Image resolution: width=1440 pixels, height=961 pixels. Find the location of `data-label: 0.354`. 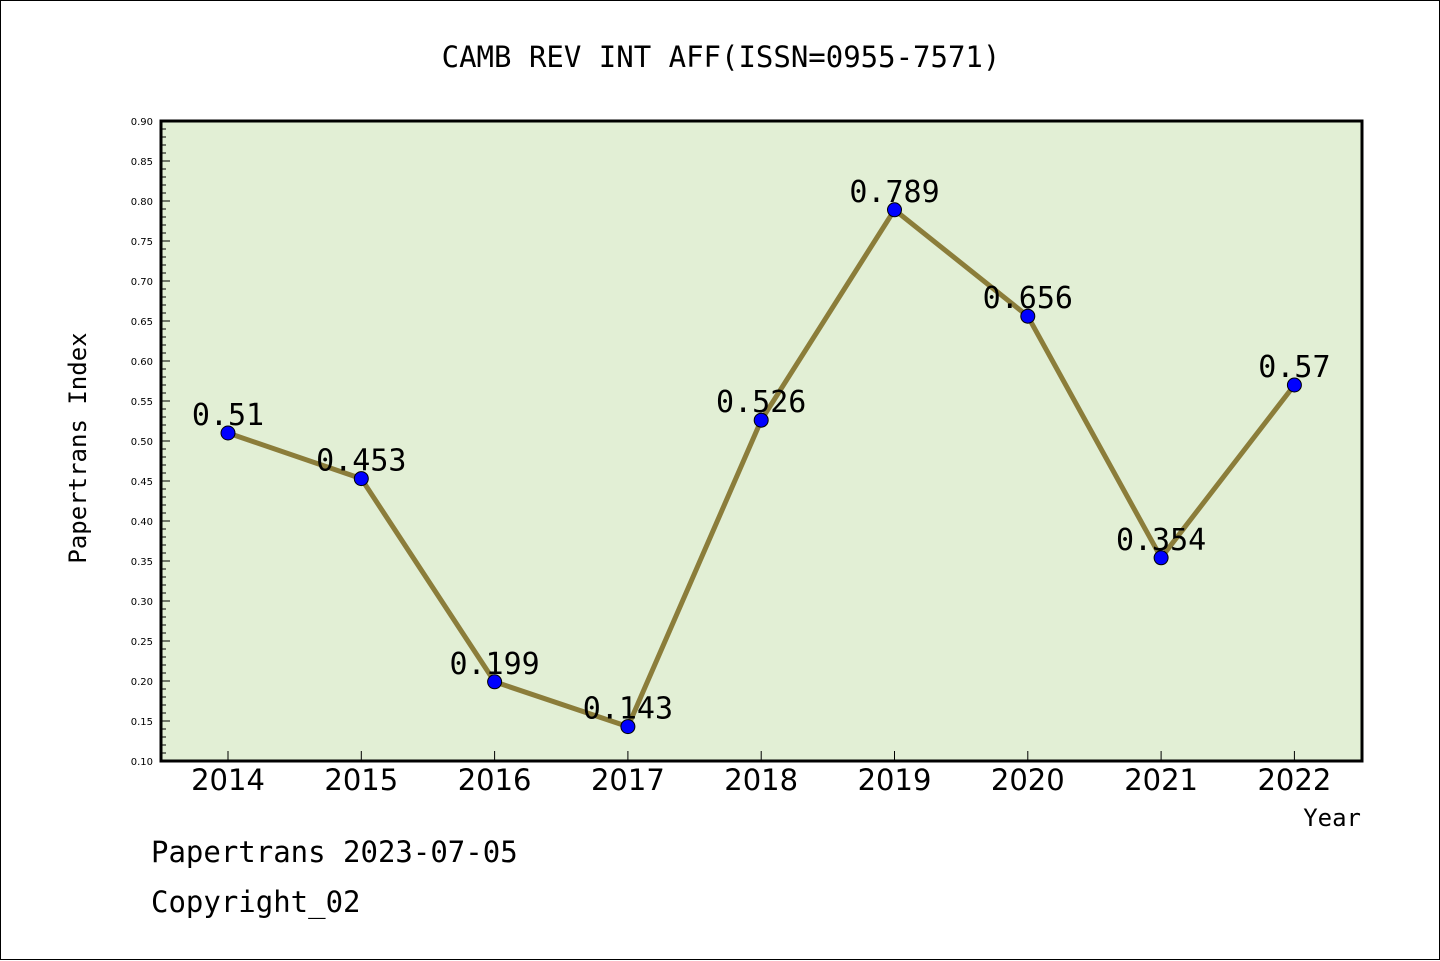

data-label: 0.354 is located at coordinates (1161, 540).